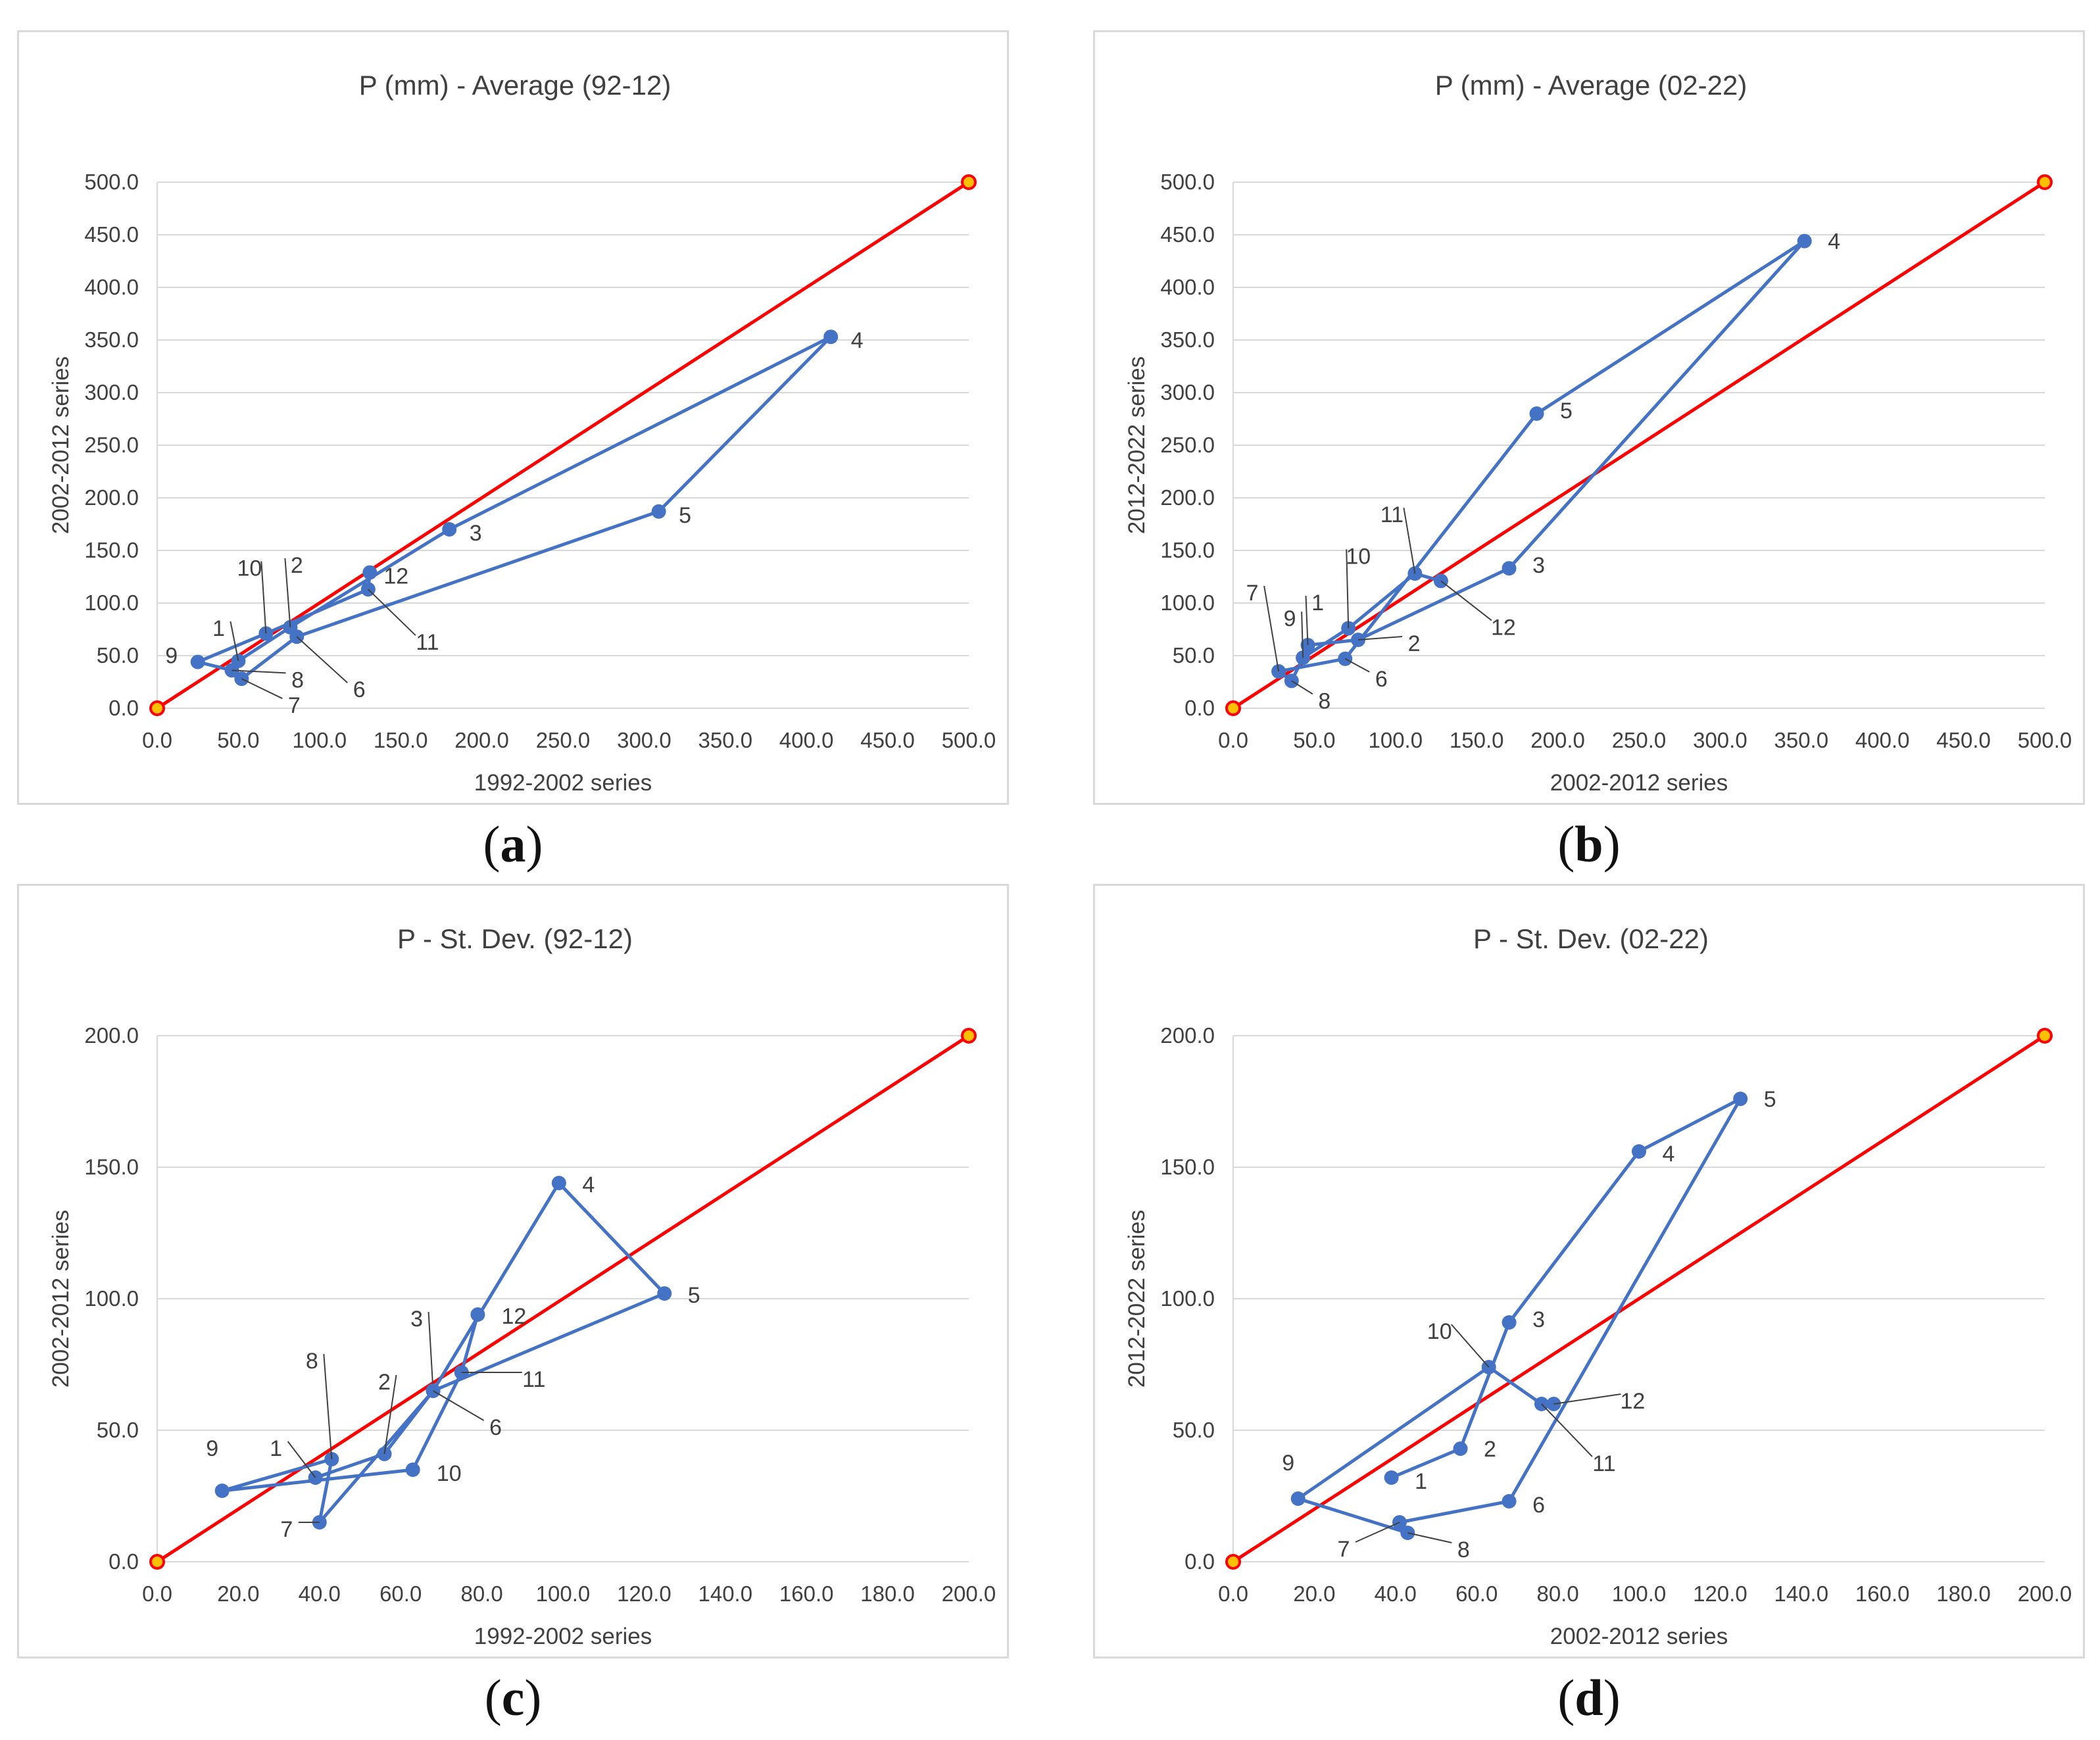  I want to click on x-tick-label: 350.0, so click(1802, 740).